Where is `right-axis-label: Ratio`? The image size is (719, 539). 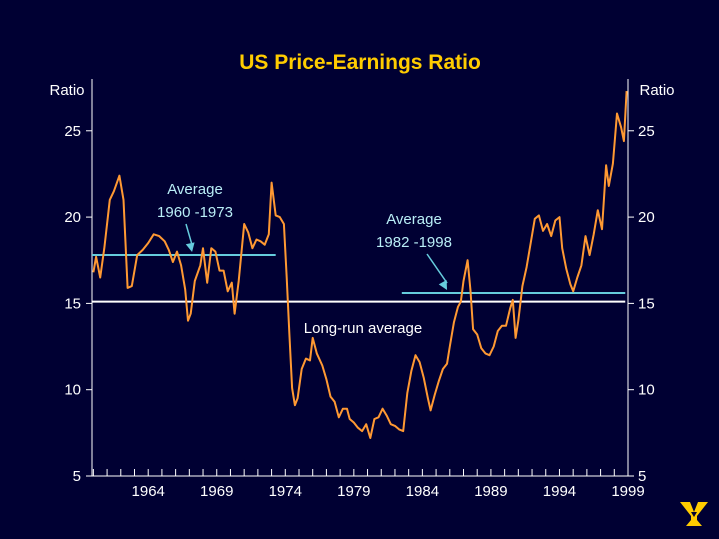
right-axis-label: Ratio is located at coordinates (656, 90).